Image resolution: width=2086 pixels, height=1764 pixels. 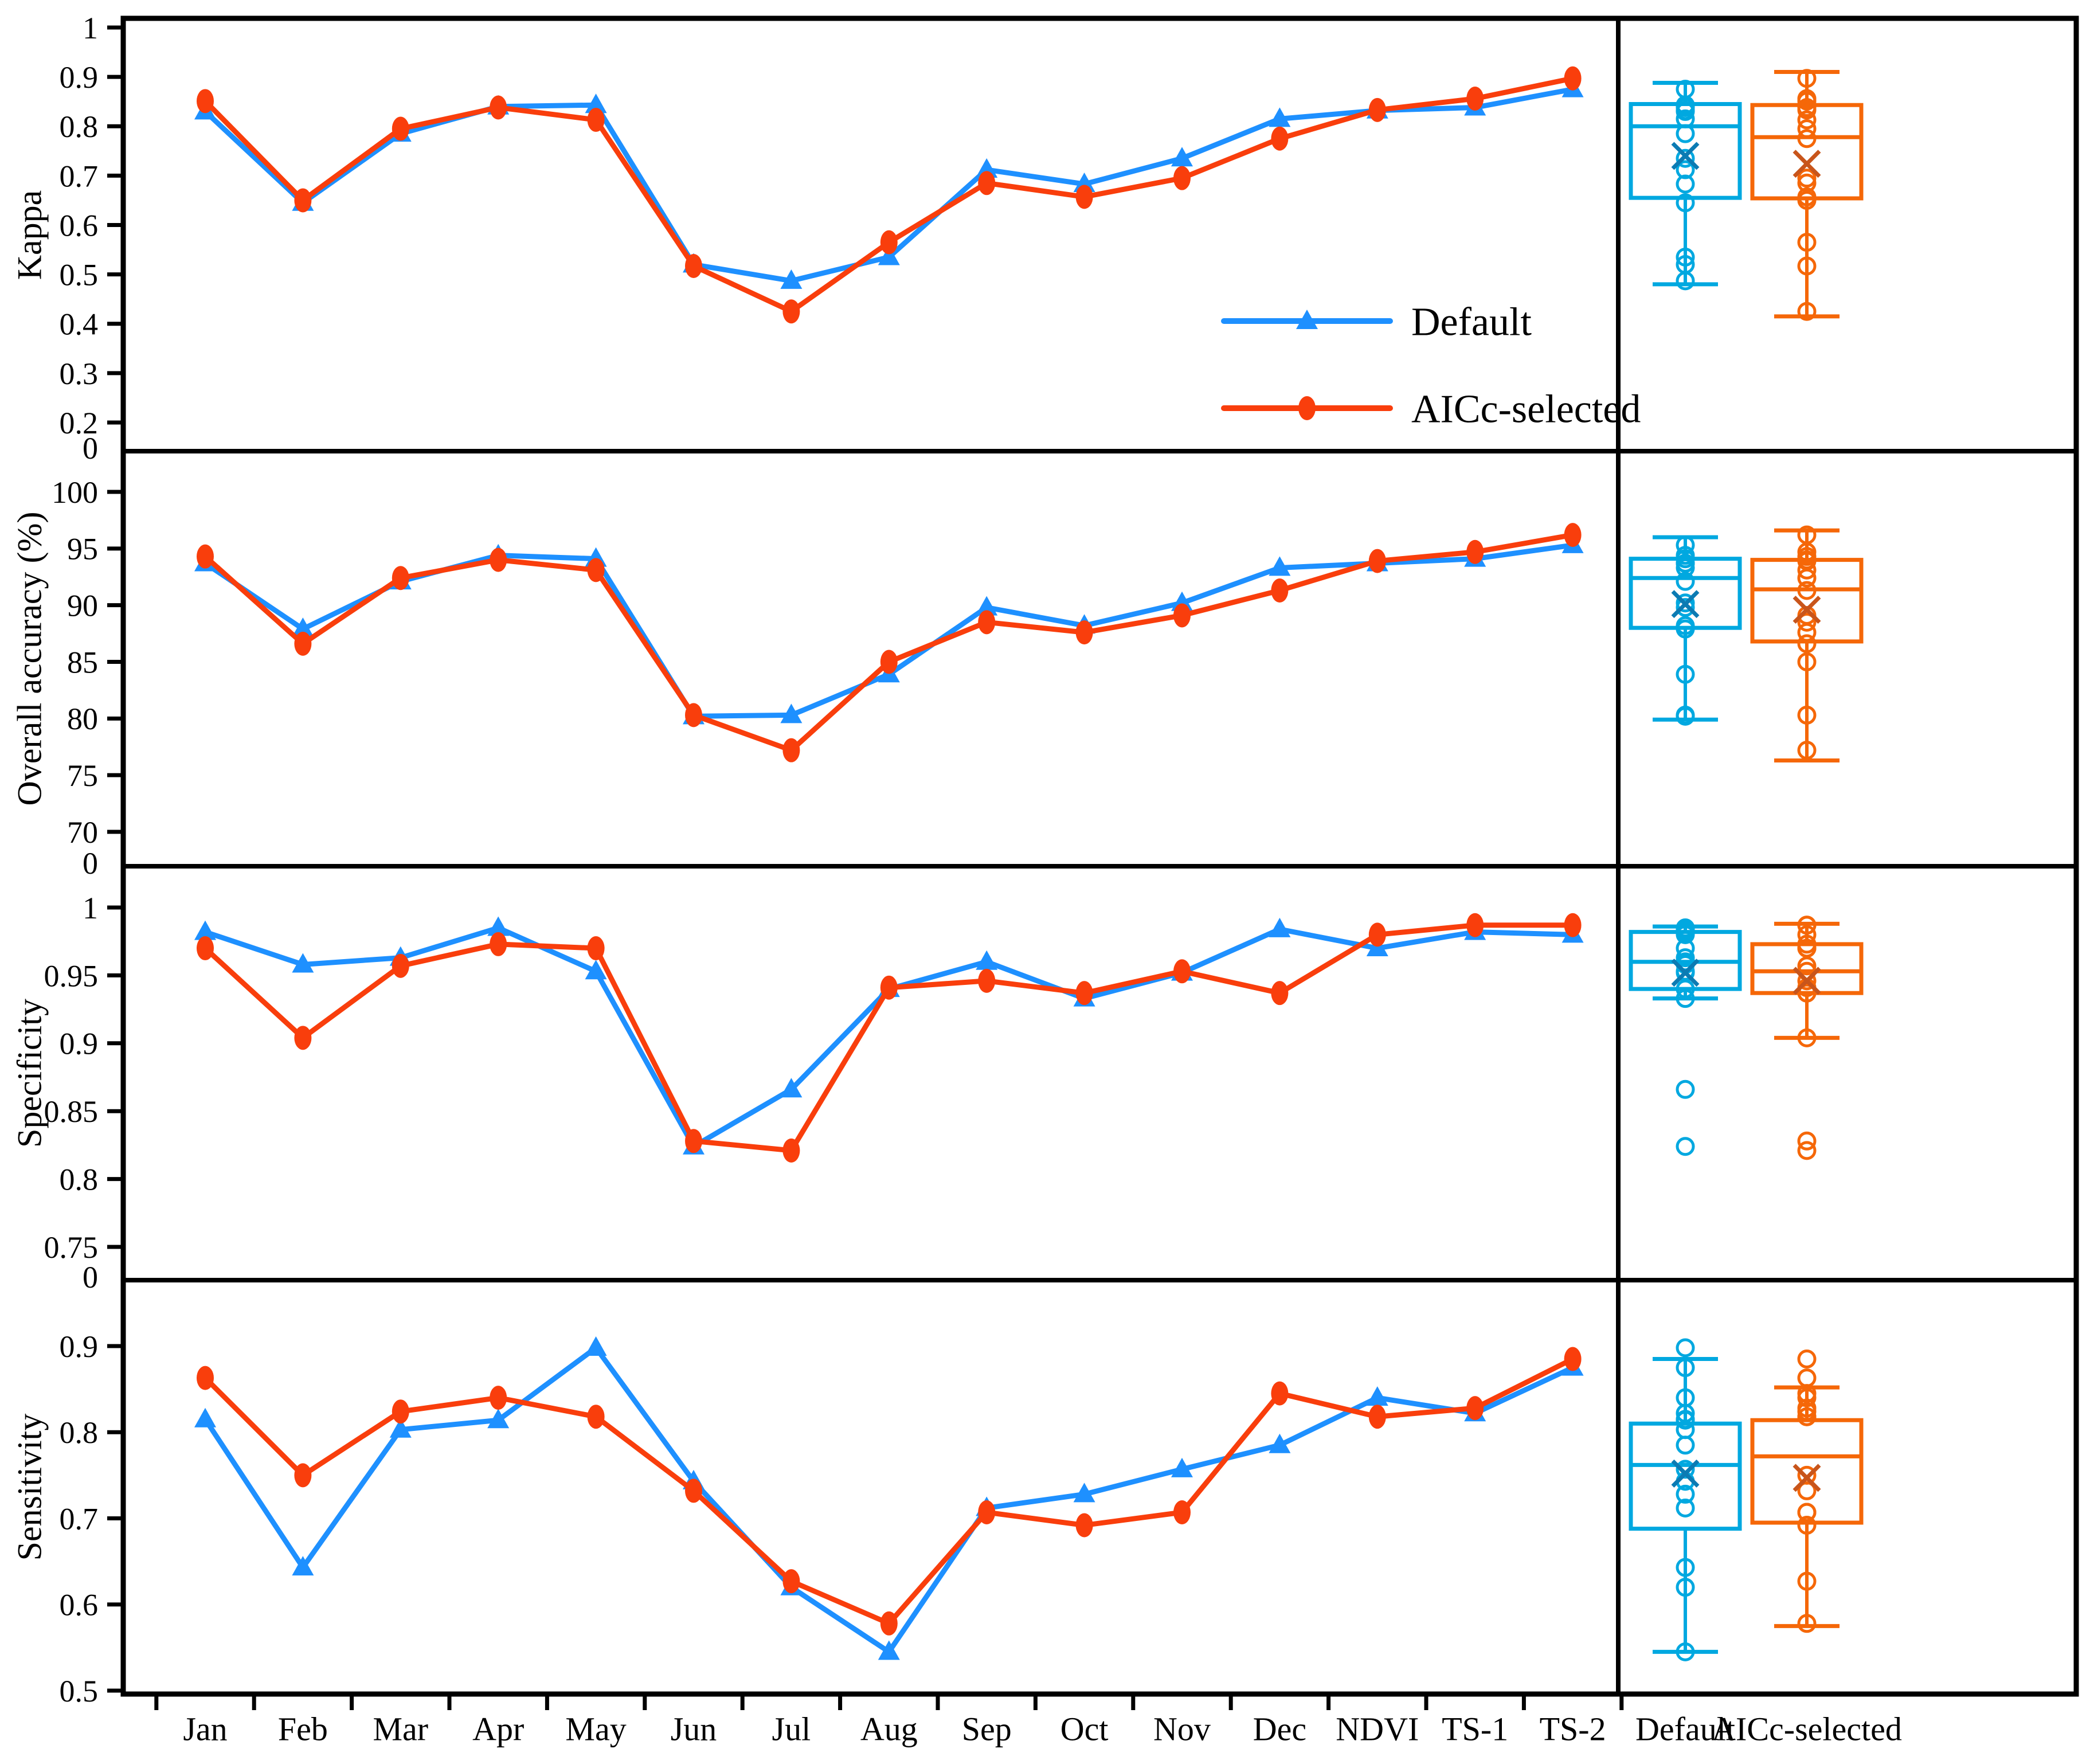 I want to click on boxplot-column-label: AICc-selected, so click(x=1807, y=1729).